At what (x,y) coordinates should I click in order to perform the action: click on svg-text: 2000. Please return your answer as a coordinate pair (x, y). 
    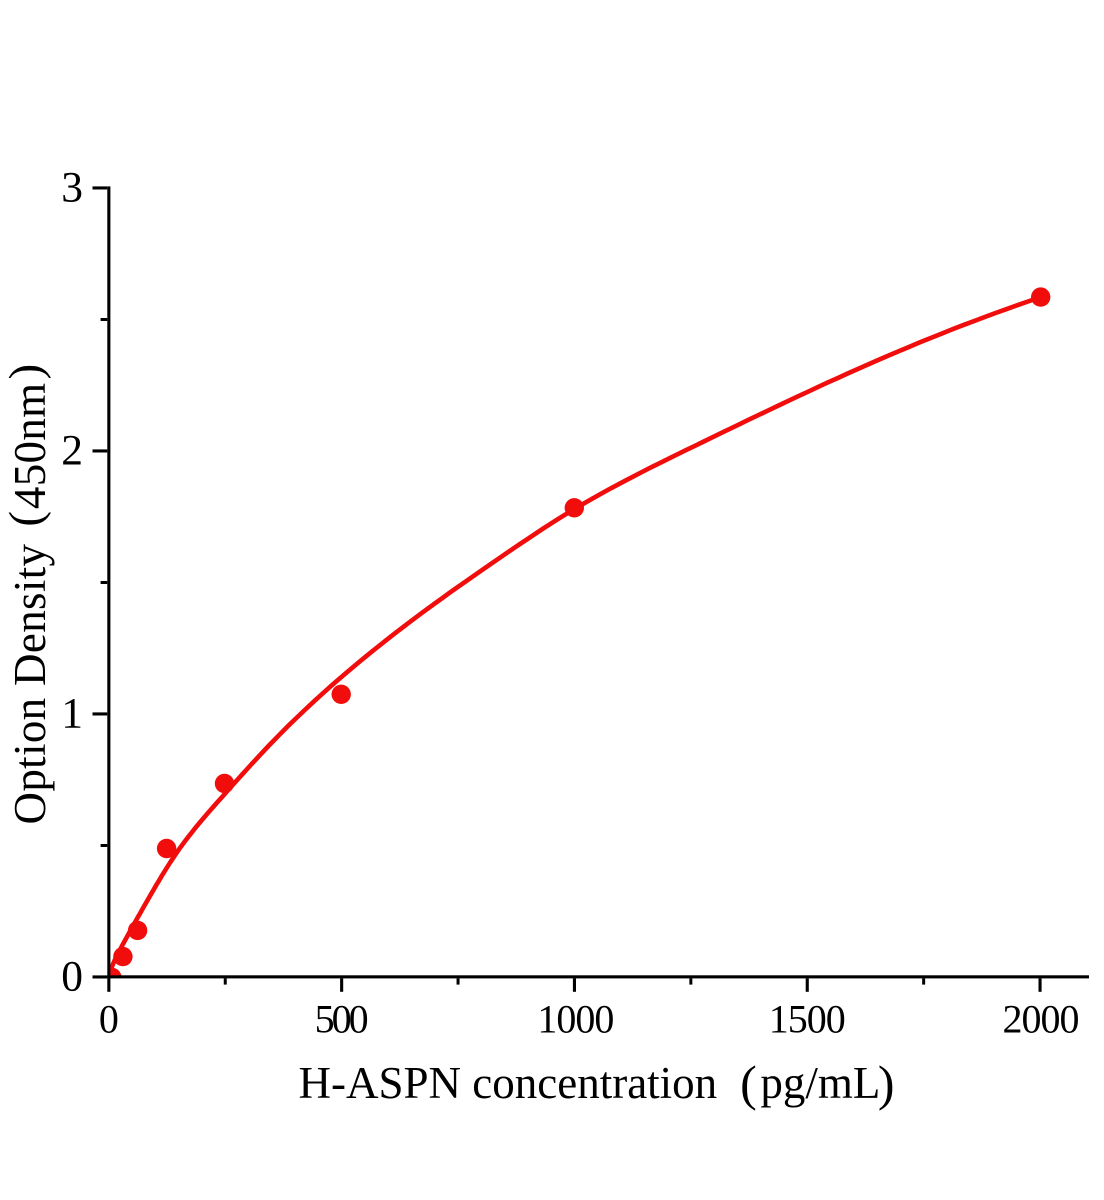
    Looking at the image, I should click on (1041, 1019).